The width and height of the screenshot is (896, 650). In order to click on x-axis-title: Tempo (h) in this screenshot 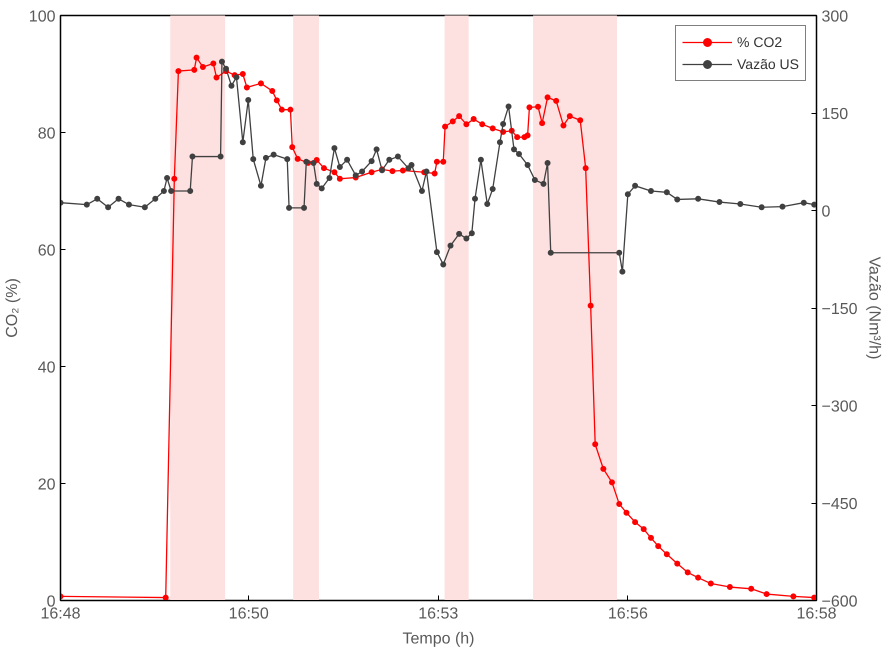, I will do `click(438, 639)`.